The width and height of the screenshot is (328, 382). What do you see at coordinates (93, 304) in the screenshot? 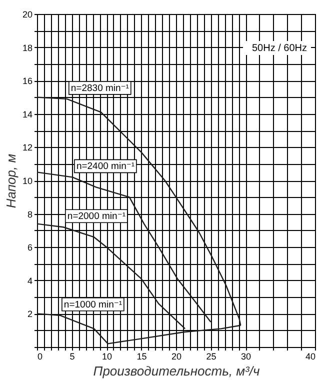
I see `series-label: n=1000 min⁻¹` at bounding box center [93, 304].